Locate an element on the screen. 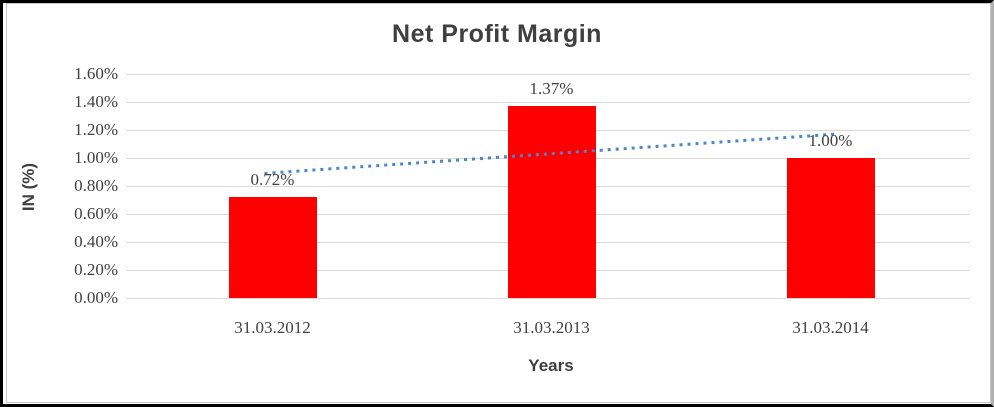 This screenshot has width=994, height=407. bar-31.03.2014 is located at coordinates (830, 228).